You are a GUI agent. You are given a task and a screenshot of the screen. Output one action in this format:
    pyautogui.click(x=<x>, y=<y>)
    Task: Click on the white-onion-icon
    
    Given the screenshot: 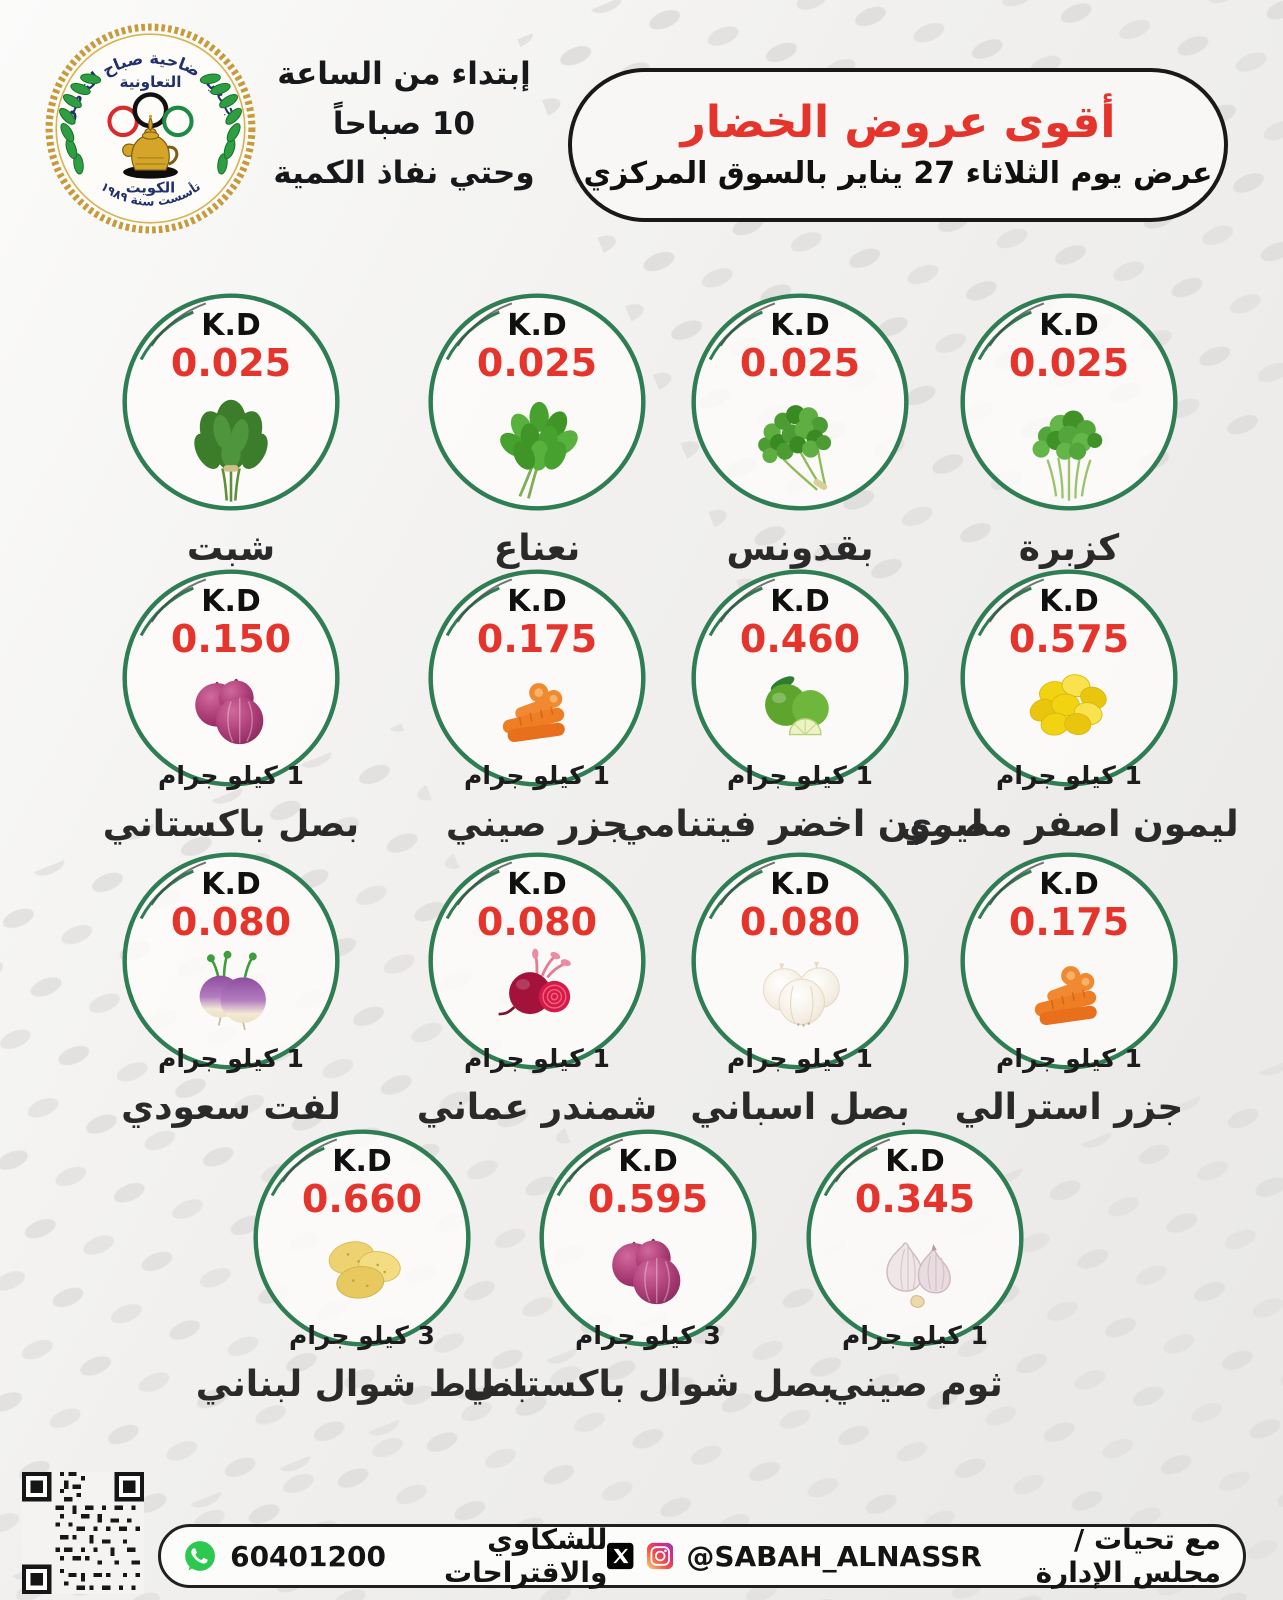 What is the action you would take?
    pyautogui.click(x=800, y=994)
    